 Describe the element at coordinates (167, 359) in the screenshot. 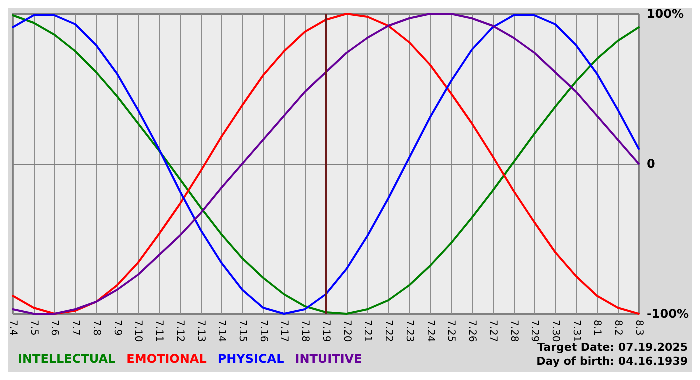

I see `text: EMOTIONAL` at that location.